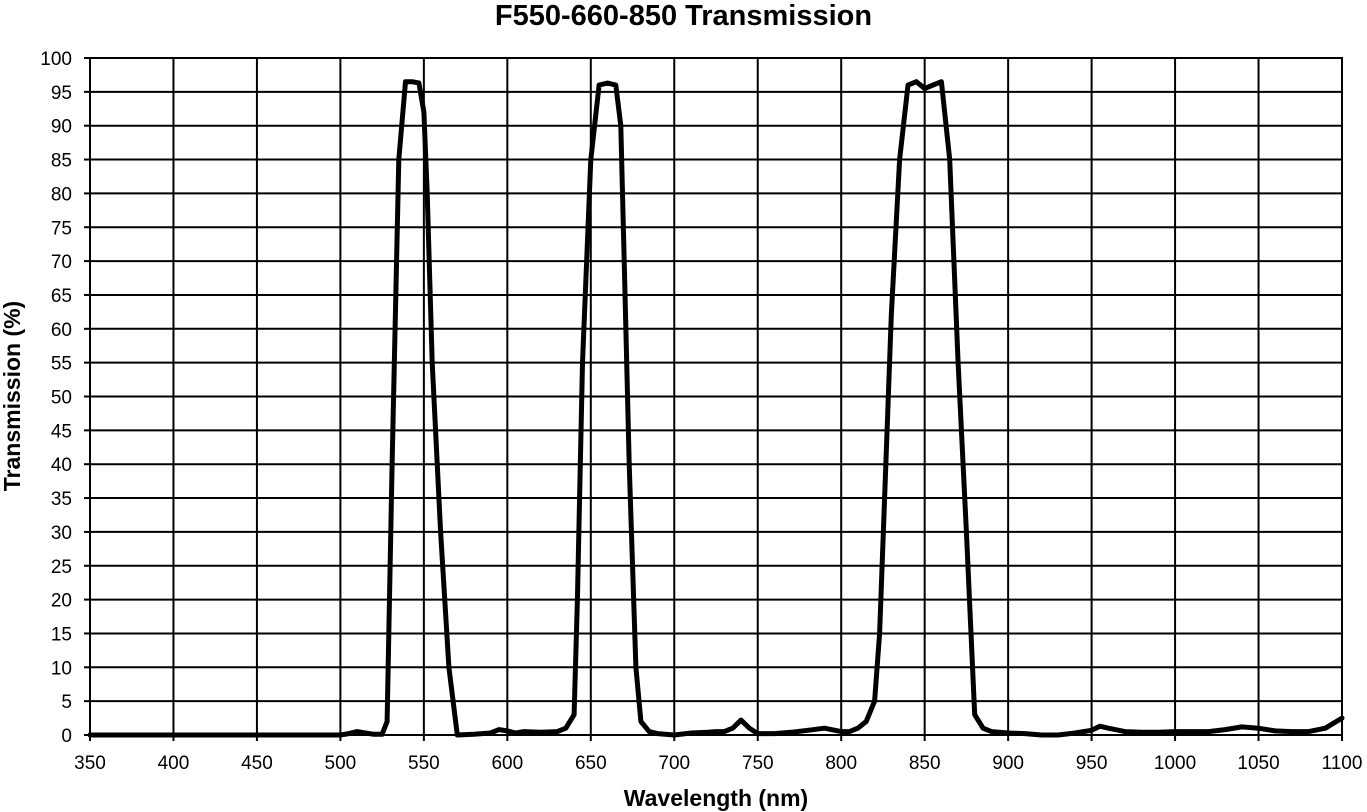  What do you see at coordinates (257, 763) in the screenshot?
I see `x-tick-label: 450` at bounding box center [257, 763].